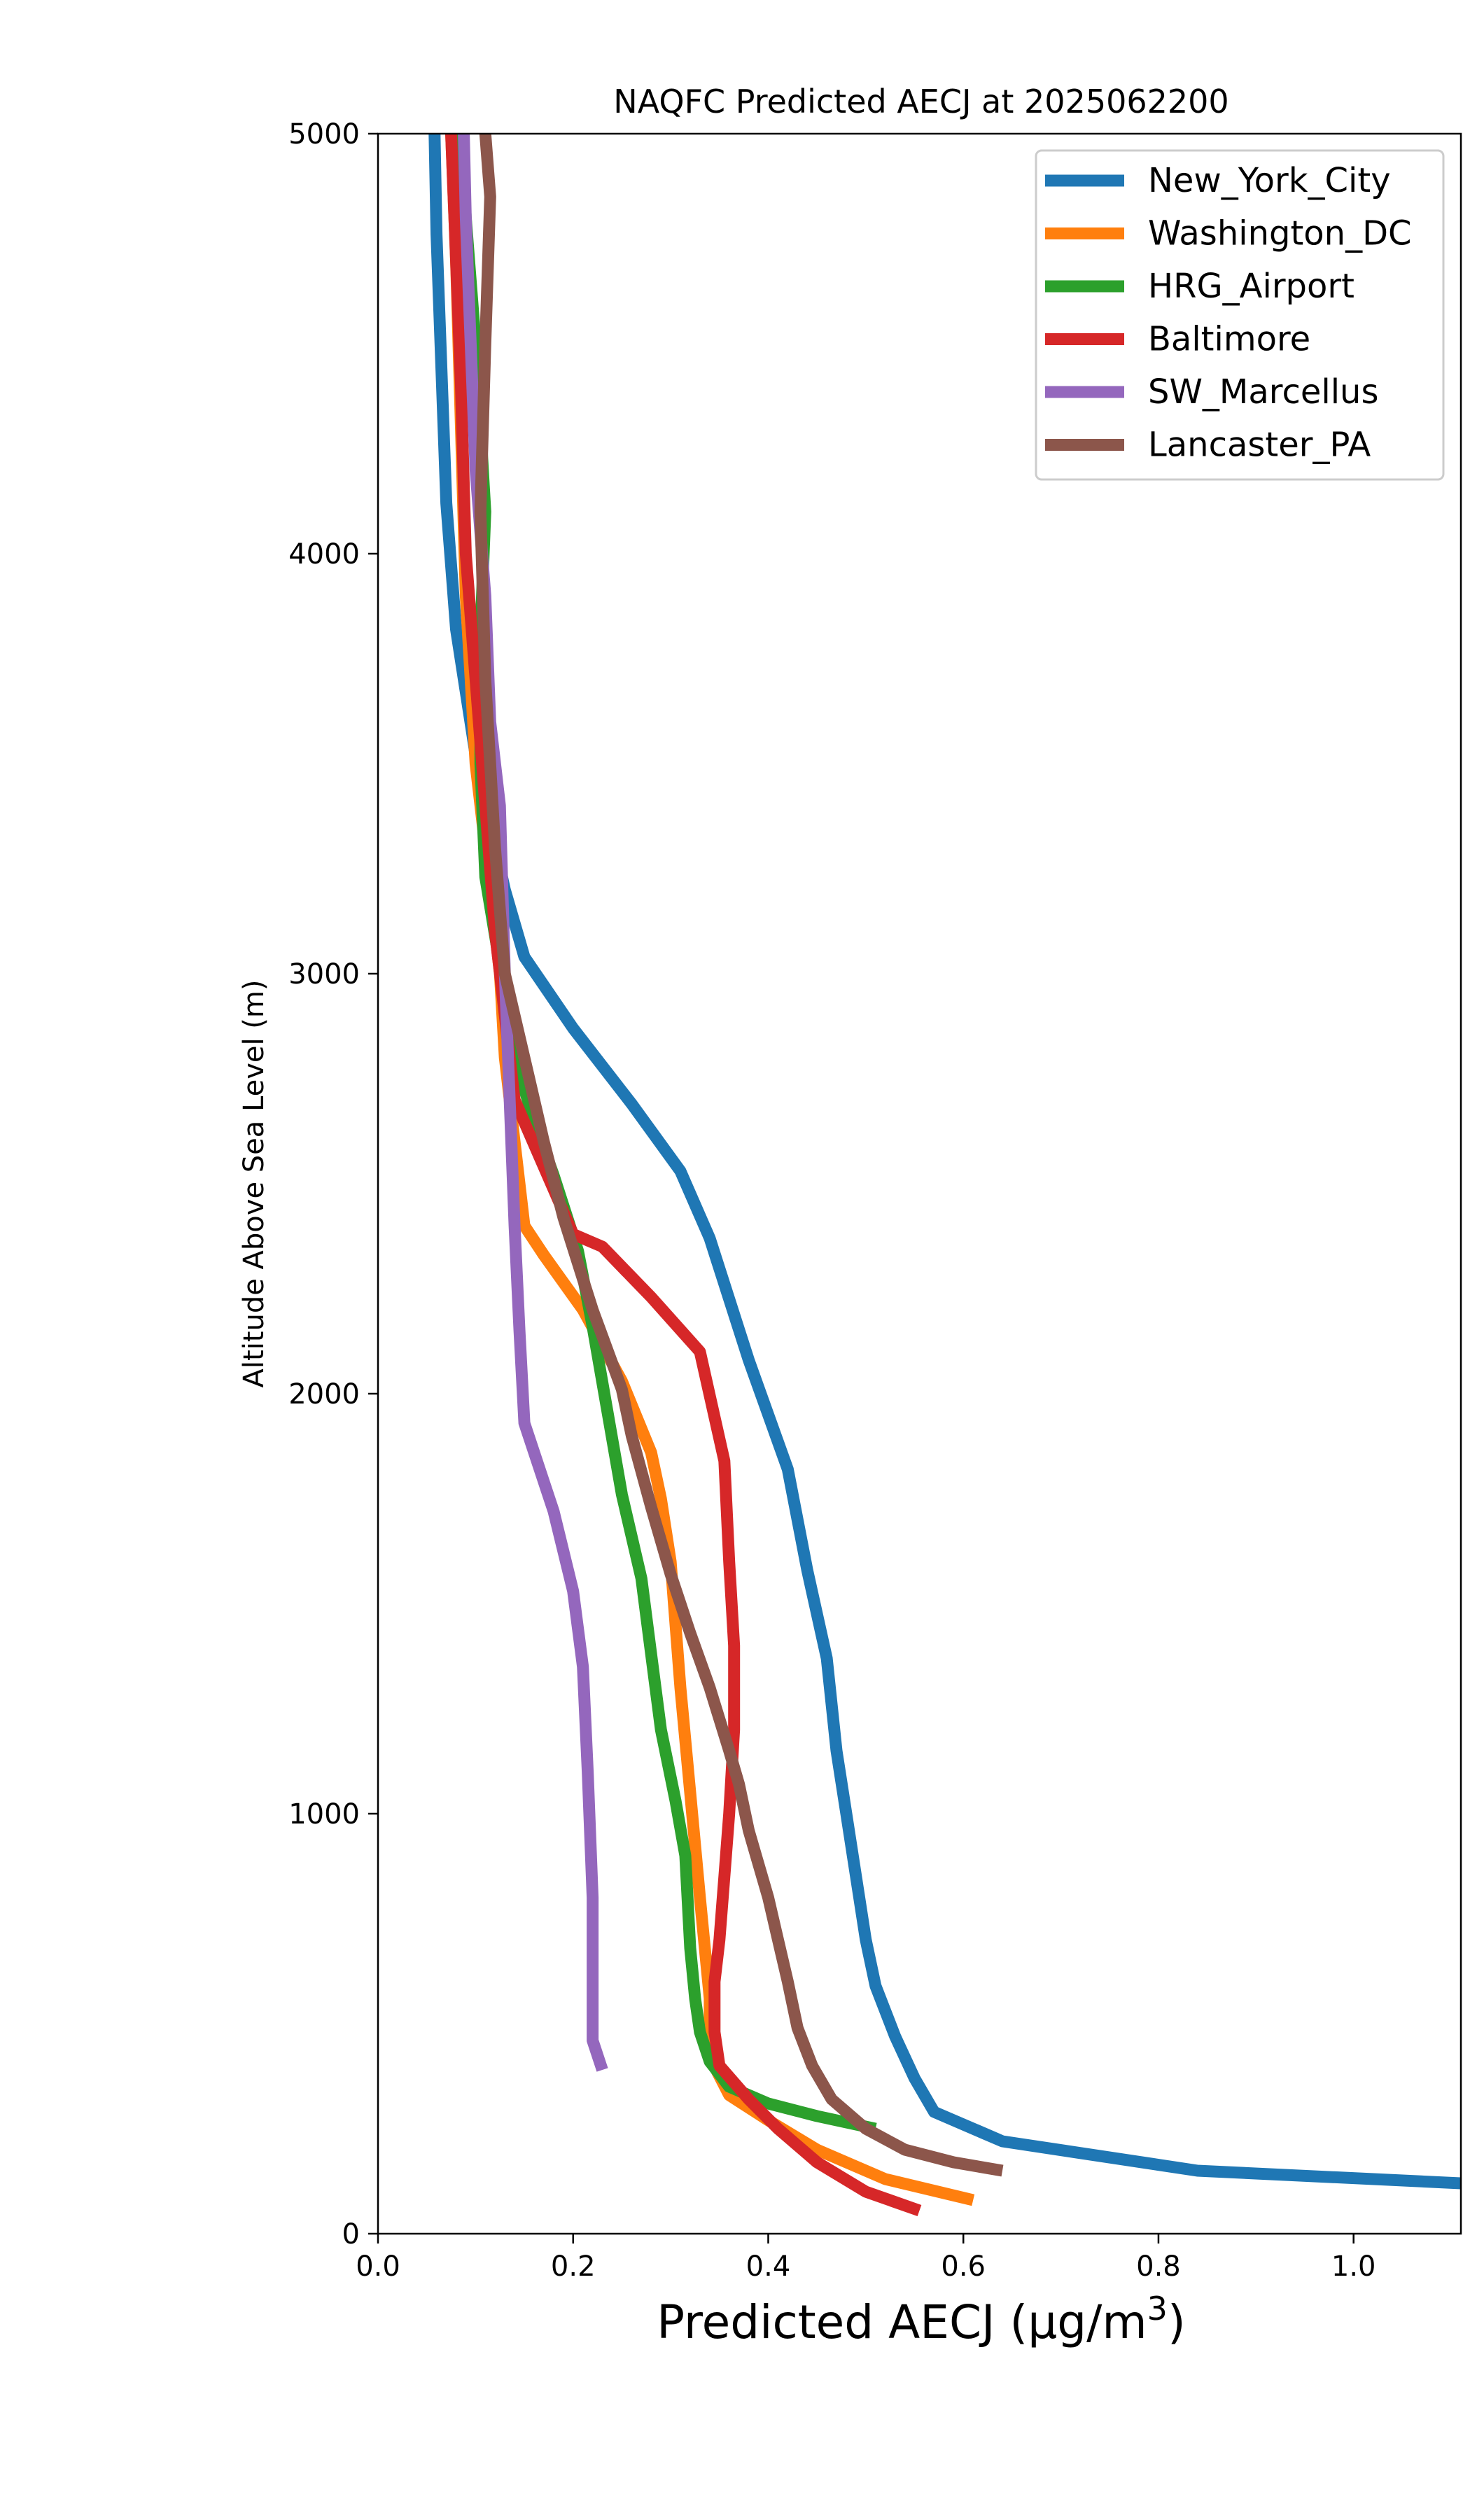 This screenshot has width=1470, height=2520. Describe the element at coordinates (324, 134) in the screenshot. I see `y-tick-label: 5000` at that location.